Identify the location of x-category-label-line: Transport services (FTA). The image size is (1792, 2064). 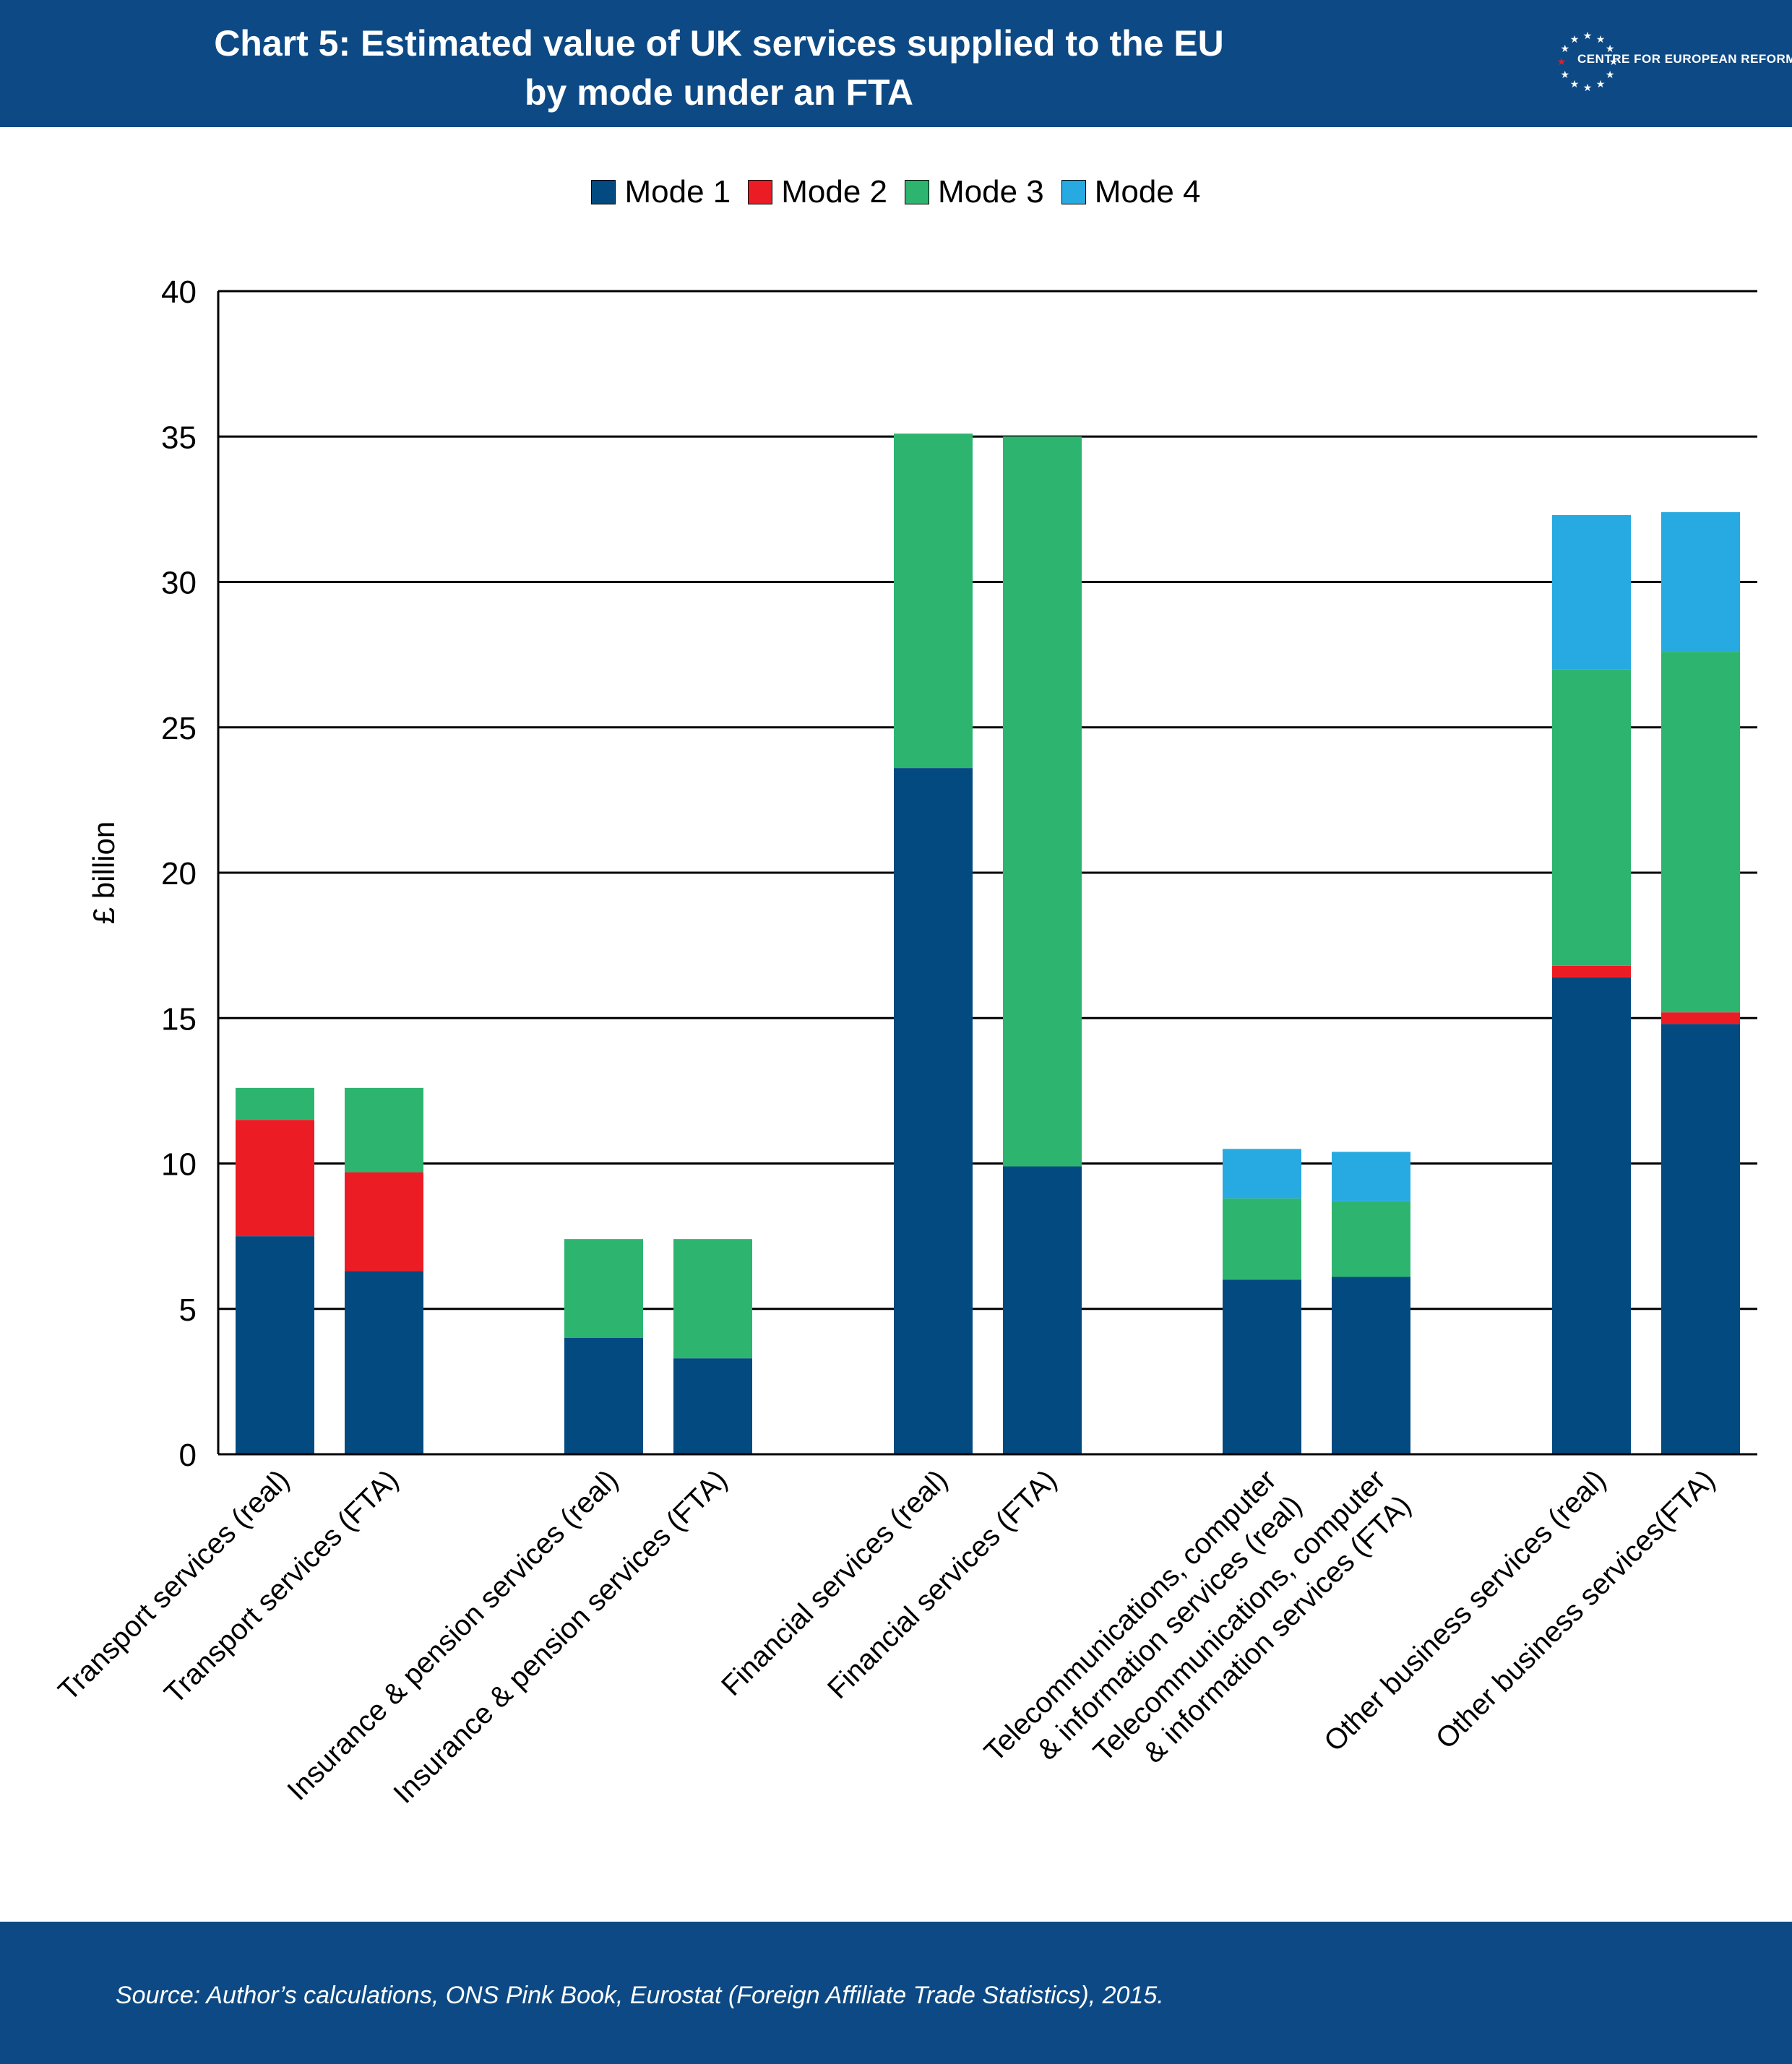
(281, 1587).